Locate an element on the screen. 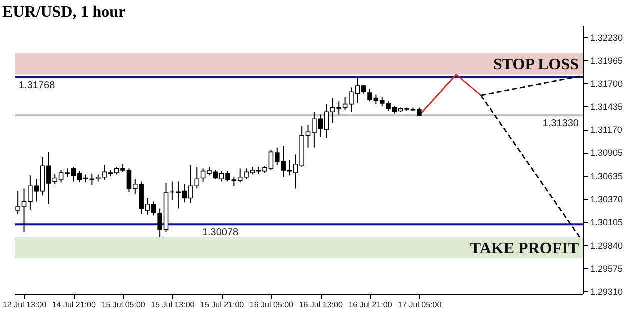 Image resolution: width=624 pixels, height=325 pixels. x-tick-label: 14 Jul 21:00 is located at coordinates (74, 305).